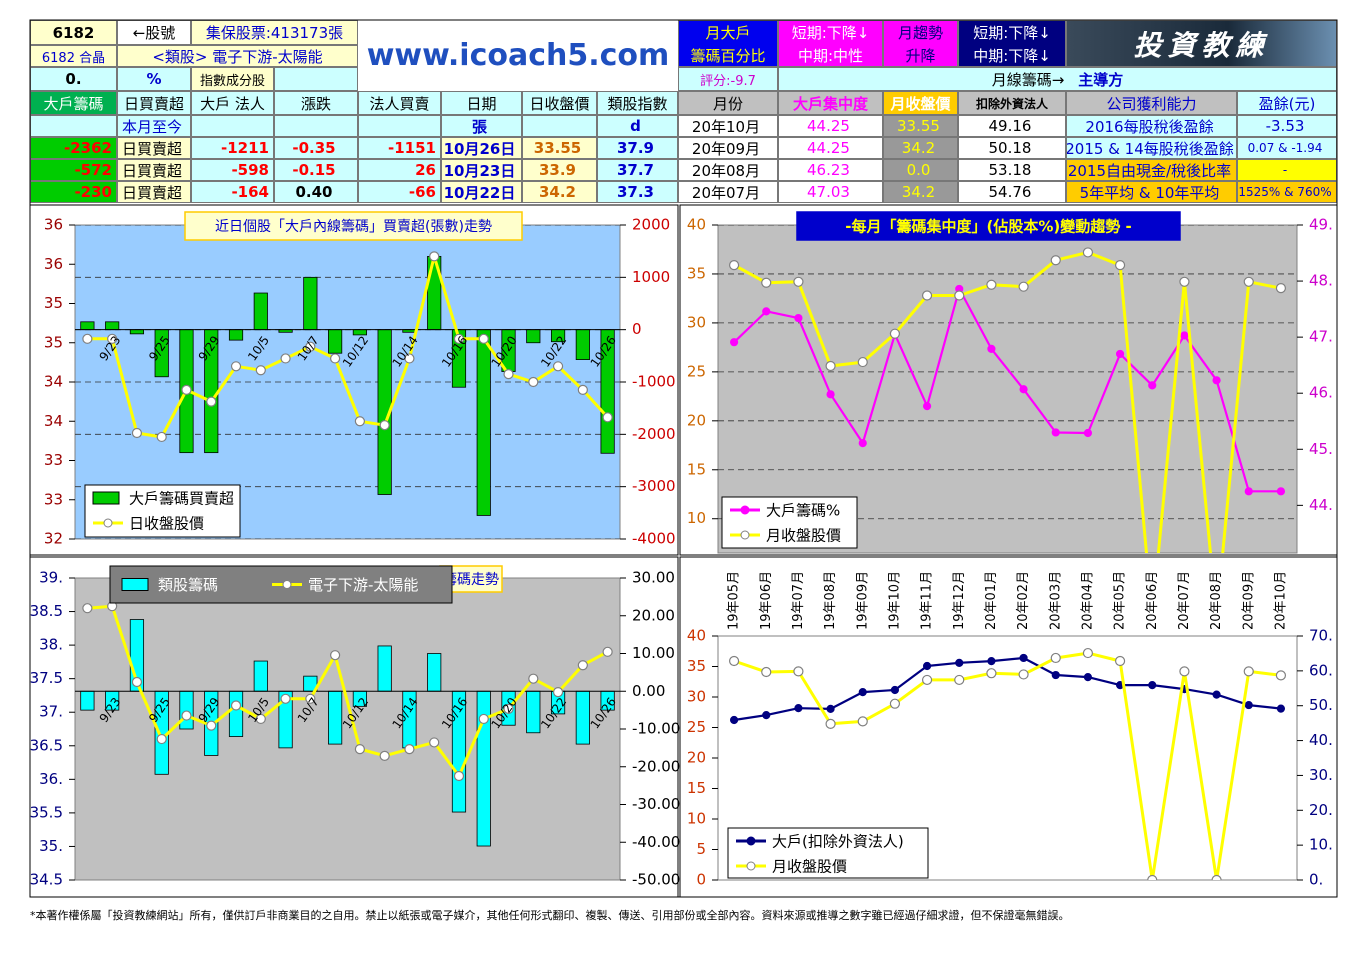 Image resolution: width=1366 pixels, height=967 pixels. I want to click on cell: 月份, so click(728, 103).